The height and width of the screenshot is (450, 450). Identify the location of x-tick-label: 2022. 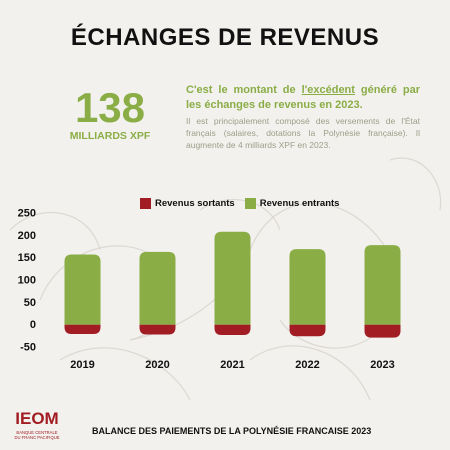
(307, 365).